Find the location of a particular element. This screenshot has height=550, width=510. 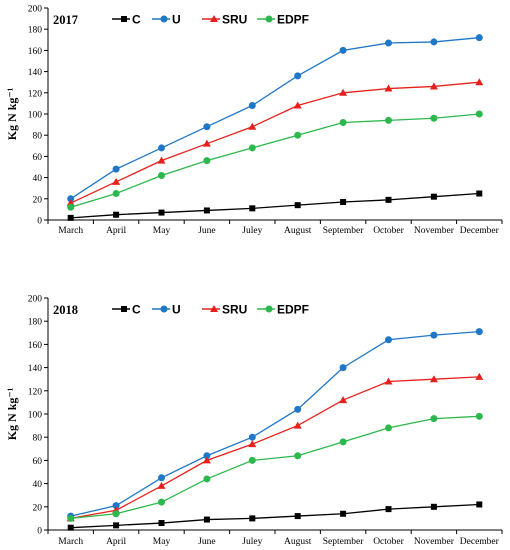

y-tick-label: 60 is located at coordinates (38, 158).